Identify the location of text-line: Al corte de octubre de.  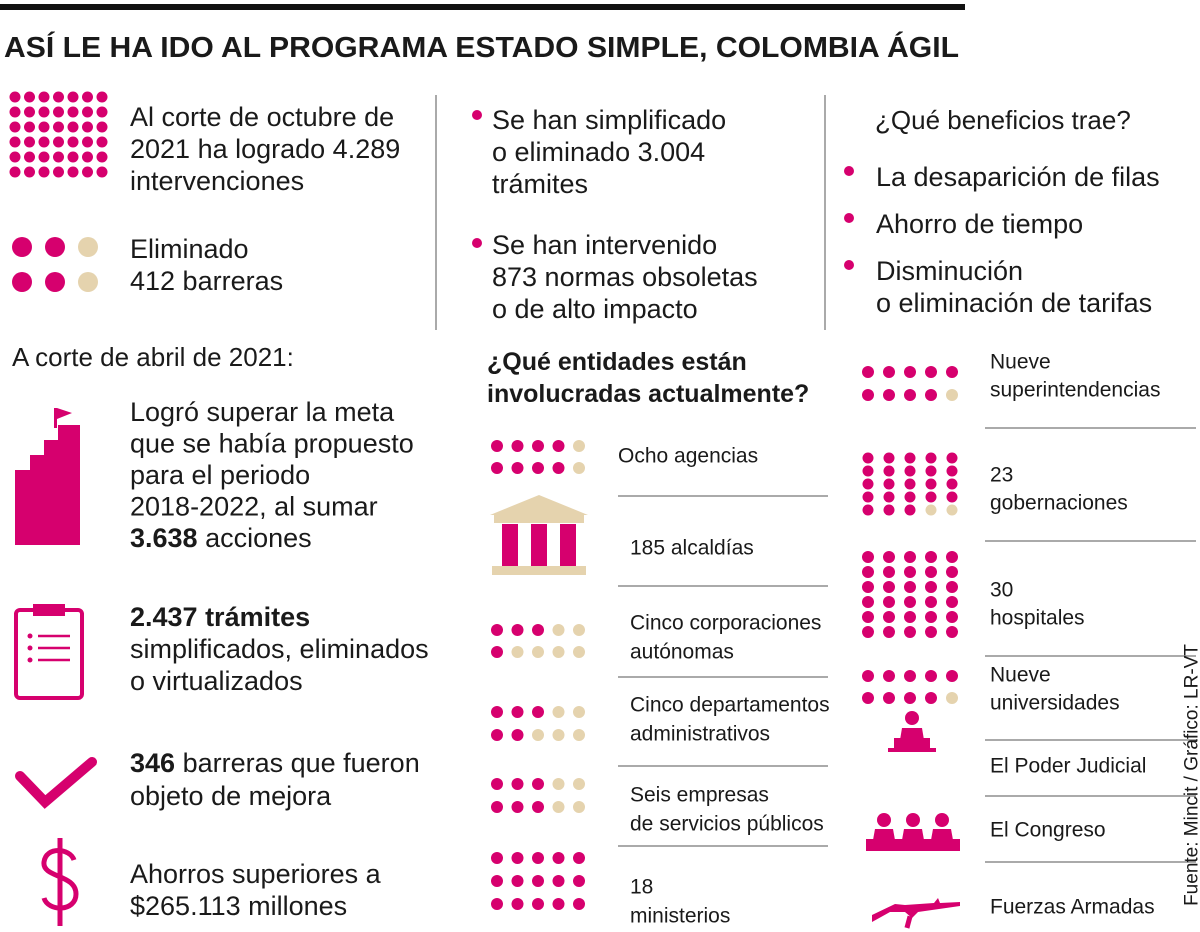
(262, 117).